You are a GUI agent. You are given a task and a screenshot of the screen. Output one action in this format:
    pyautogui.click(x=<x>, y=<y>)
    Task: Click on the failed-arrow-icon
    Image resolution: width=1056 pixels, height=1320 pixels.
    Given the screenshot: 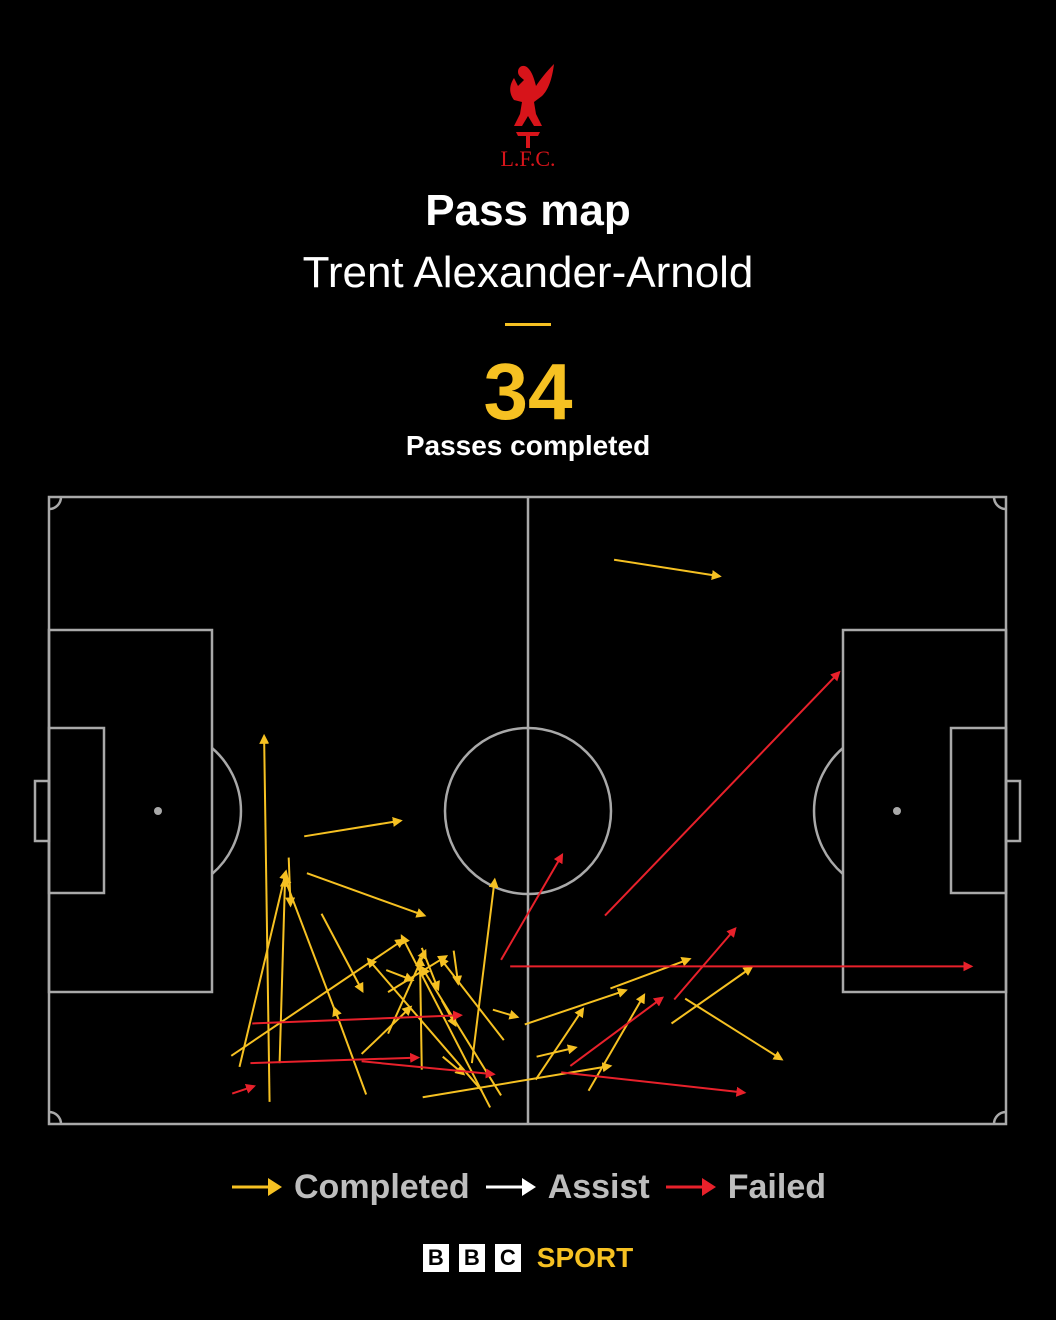 What is the action you would take?
    pyautogui.click(x=690, y=1187)
    